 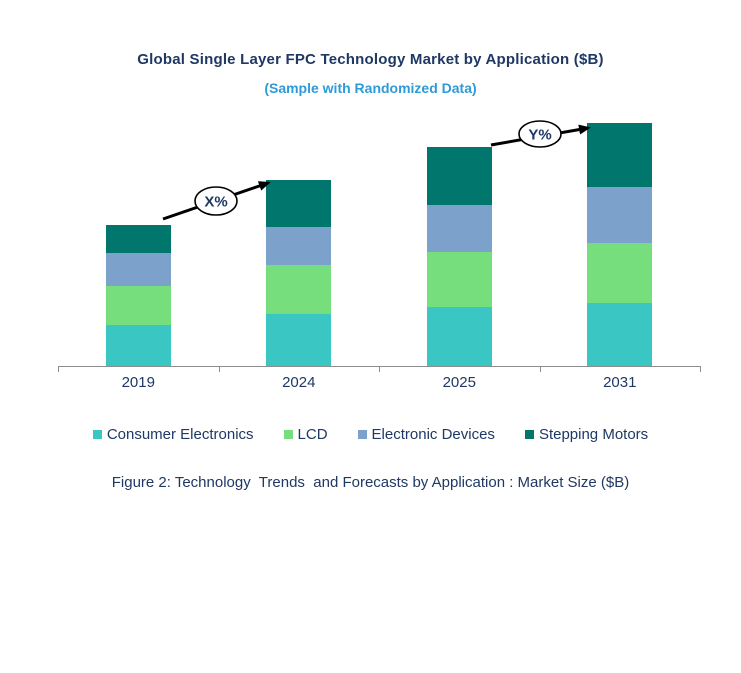 I want to click on legend-item: Stepping Motors, so click(x=586, y=434).